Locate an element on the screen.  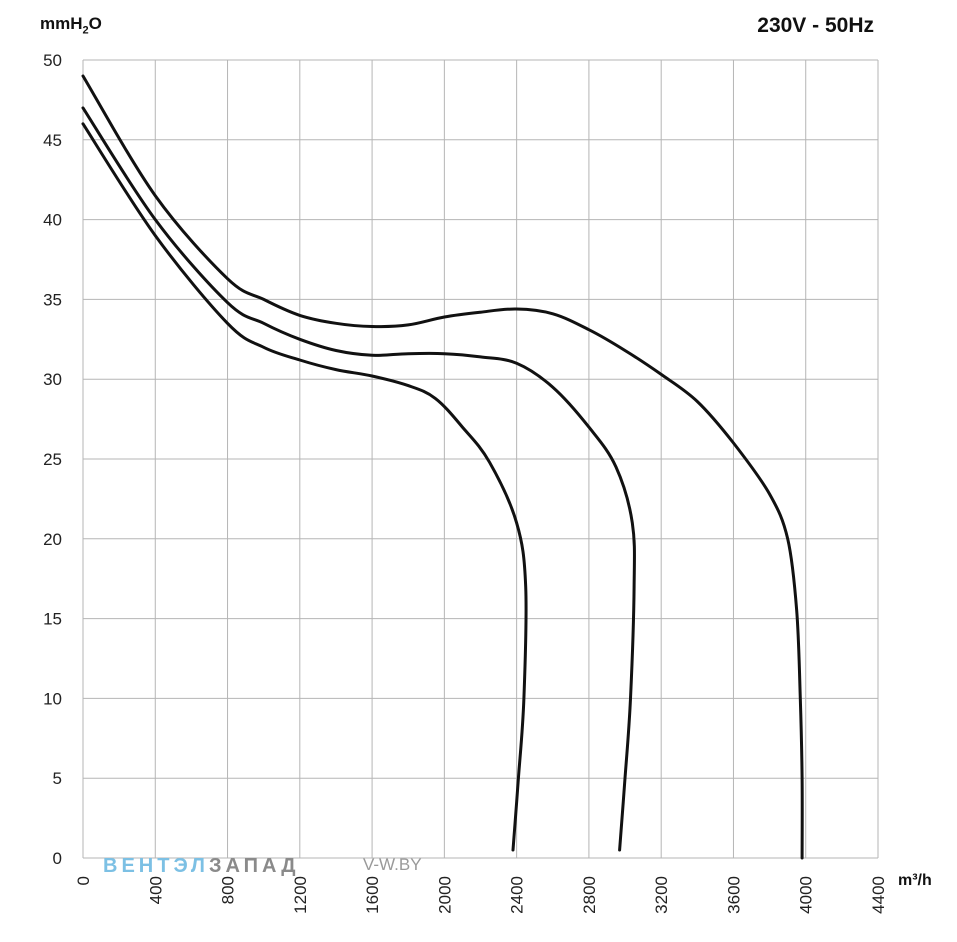
x-tick-label: 2800 is located at coordinates (589, 895).